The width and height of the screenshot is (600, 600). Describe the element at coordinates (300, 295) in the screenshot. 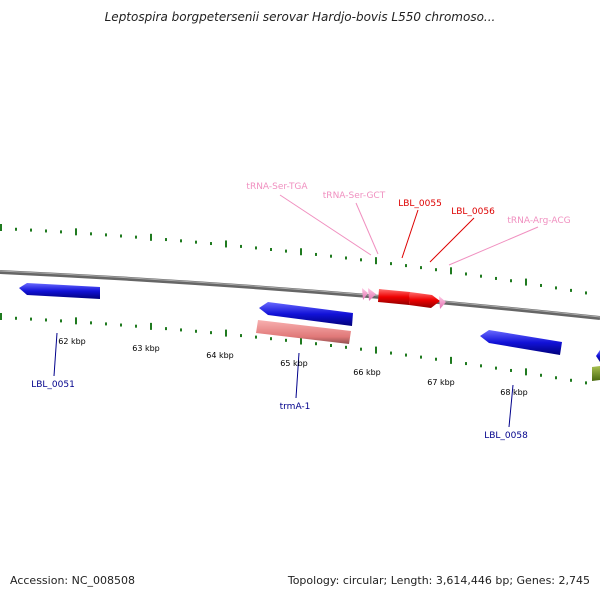

I see `genome-backbone` at that location.